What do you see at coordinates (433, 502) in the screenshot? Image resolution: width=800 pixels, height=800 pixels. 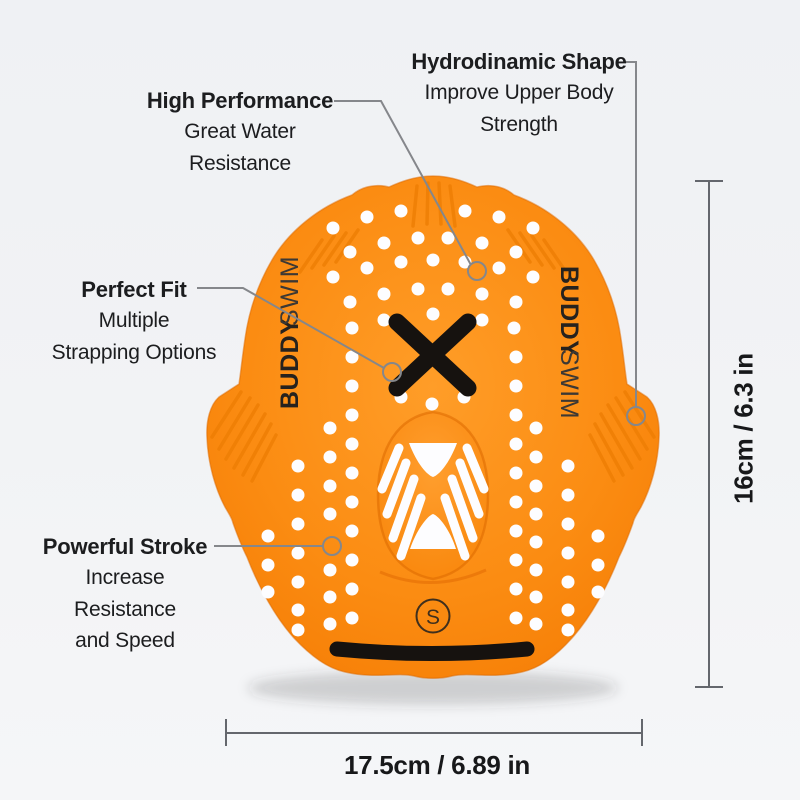 I see `pad-cutout-slots` at bounding box center [433, 502].